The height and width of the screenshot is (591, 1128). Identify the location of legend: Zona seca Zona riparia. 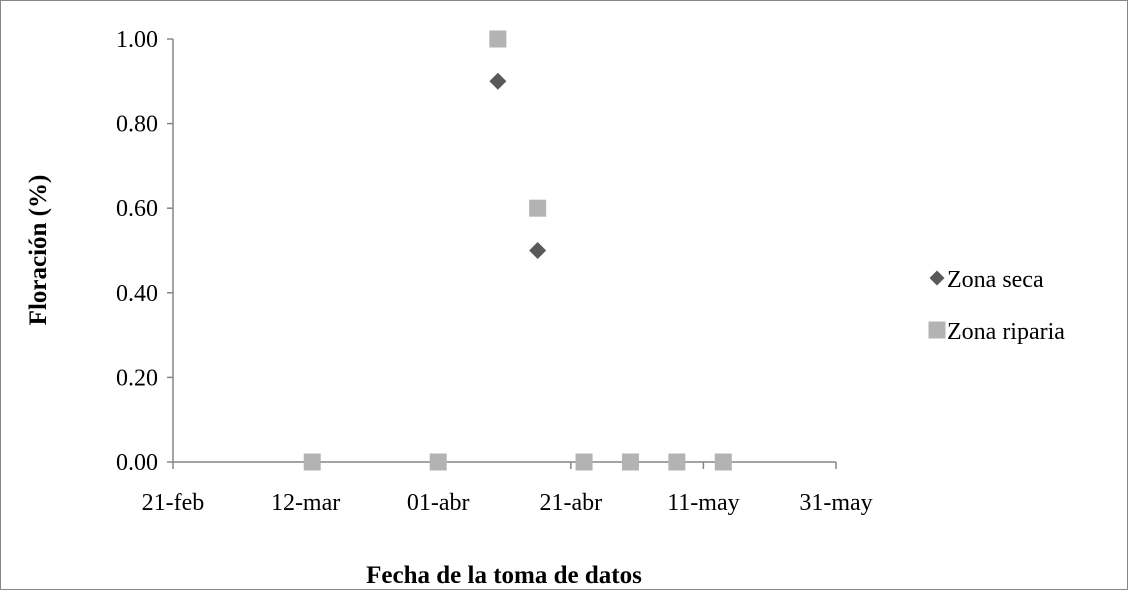
(996, 306).